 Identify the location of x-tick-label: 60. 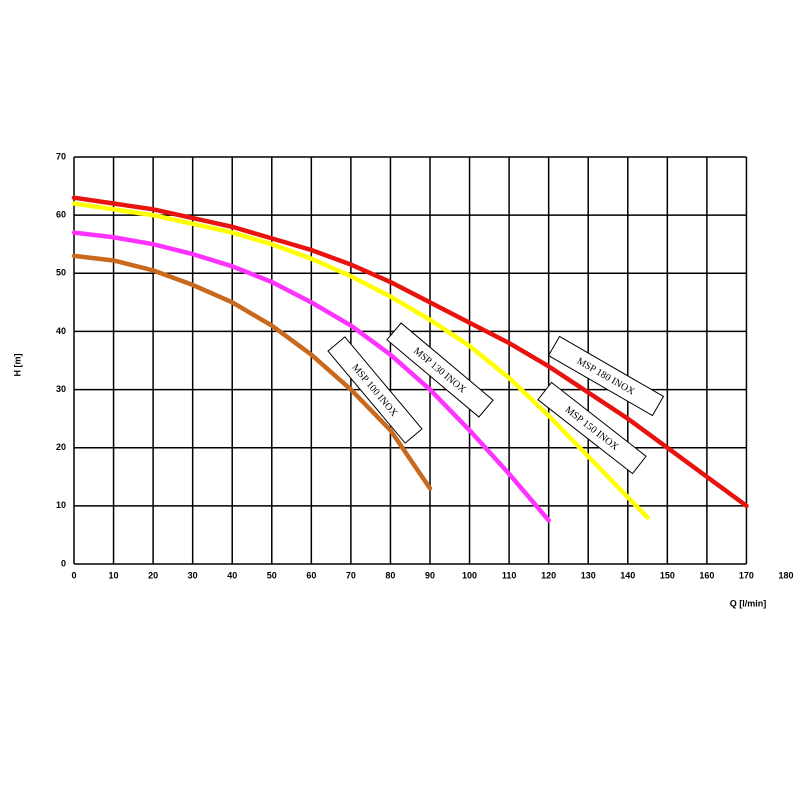
(311, 575).